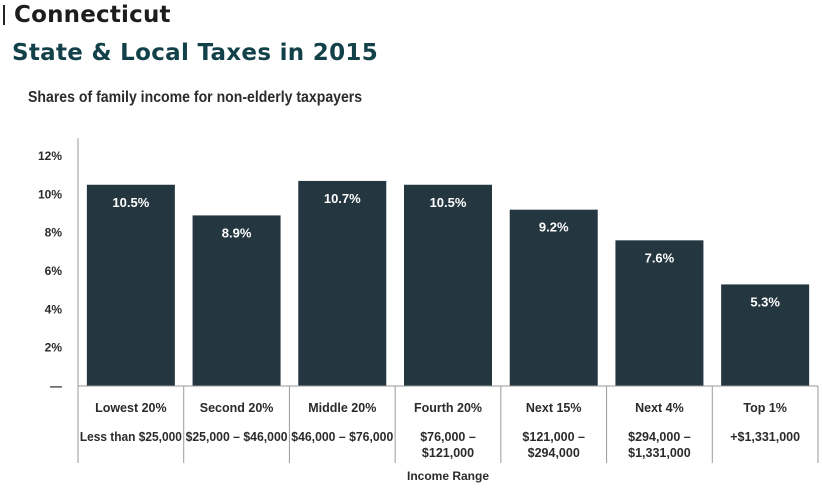  What do you see at coordinates (54, 233) in the screenshot?
I see `y-tick-label: 8%` at bounding box center [54, 233].